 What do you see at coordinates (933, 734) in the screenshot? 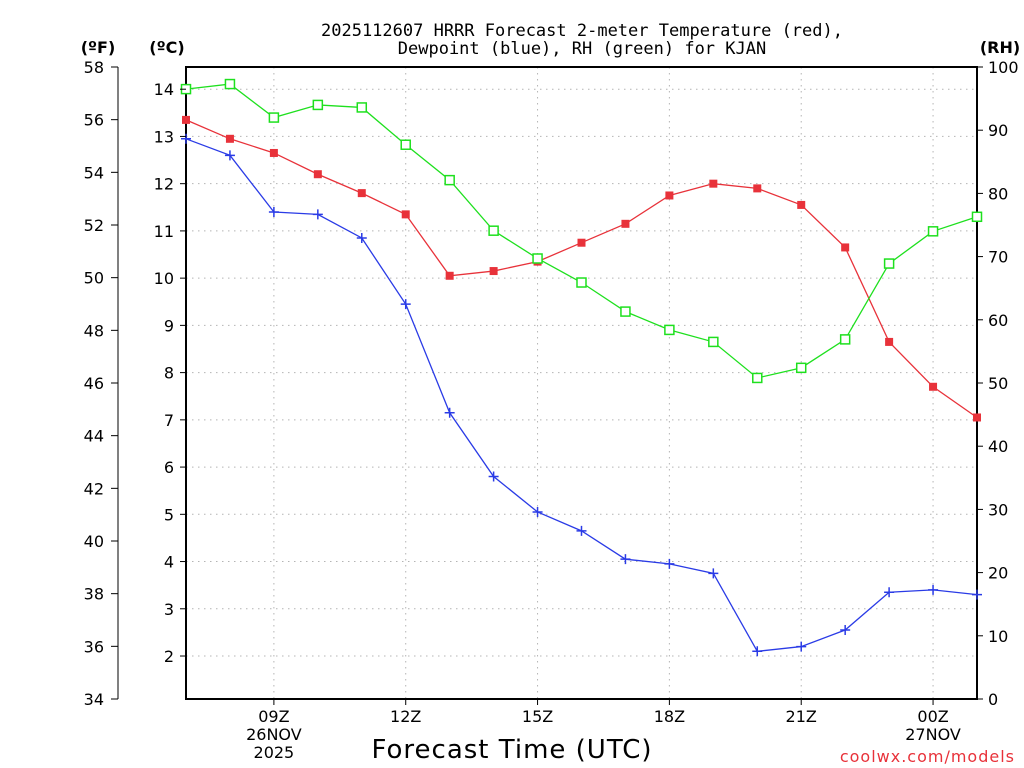
I see `x-tick-label: 27NOV` at bounding box center [933, 734].